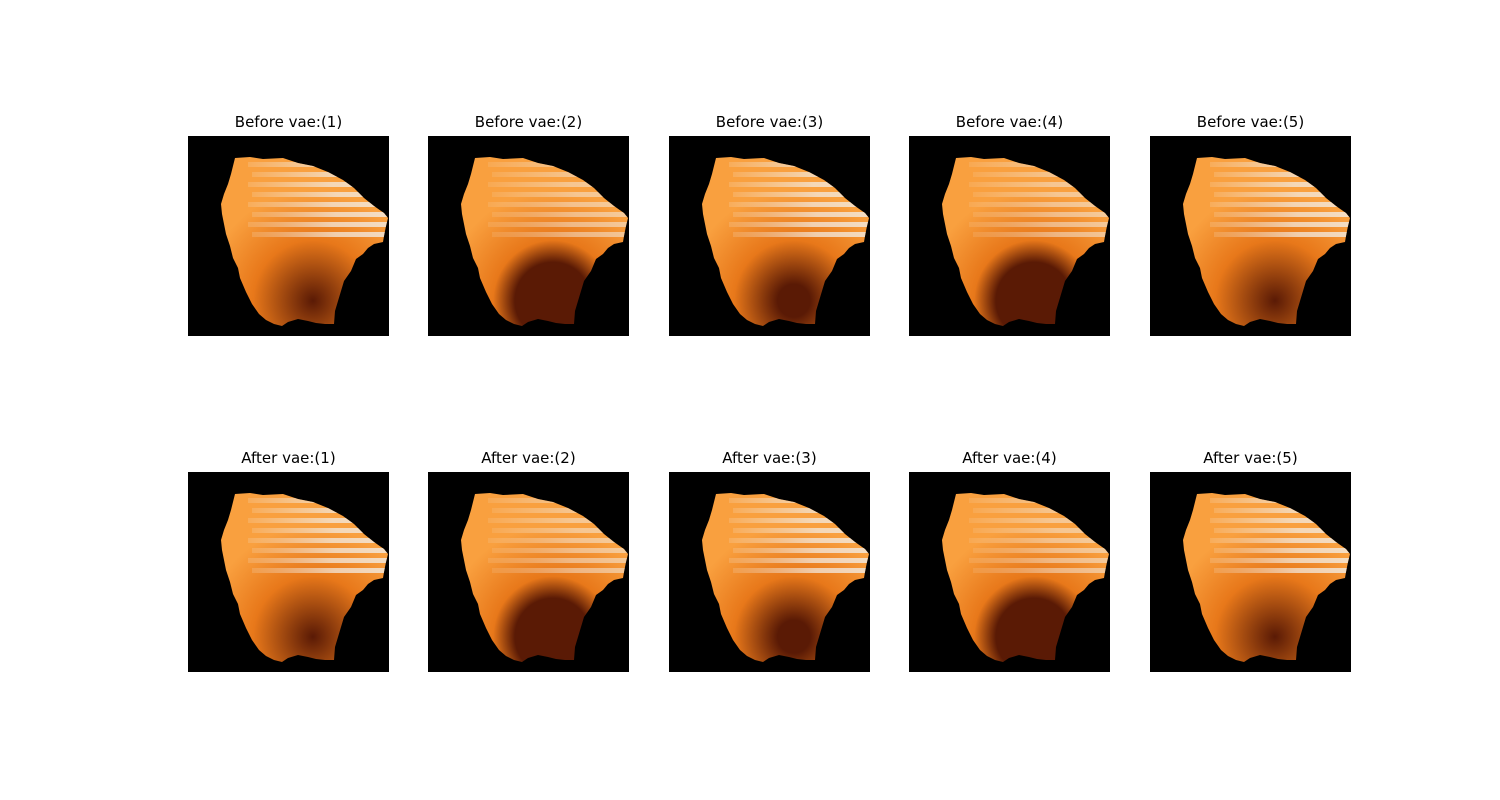 The width and height of the screenshot is (1500, 800). I want to click on panel-before-4: Before vae:(4), so click(1009, 224).